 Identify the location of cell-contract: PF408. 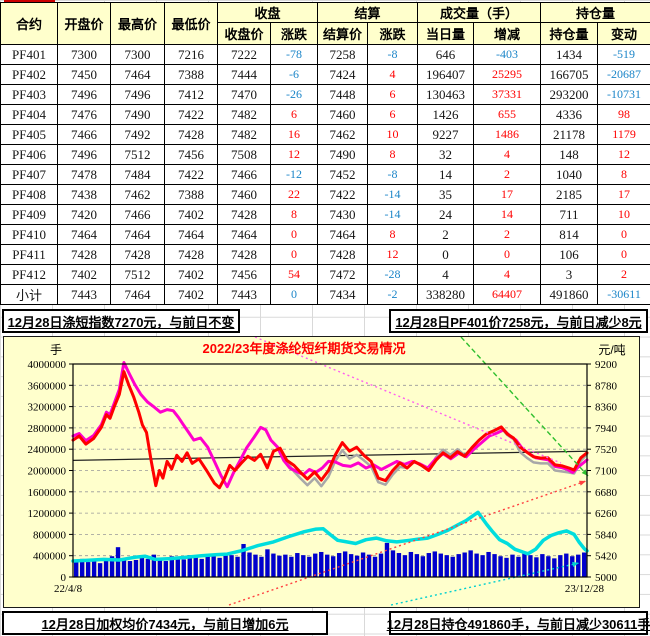
(29, 194).